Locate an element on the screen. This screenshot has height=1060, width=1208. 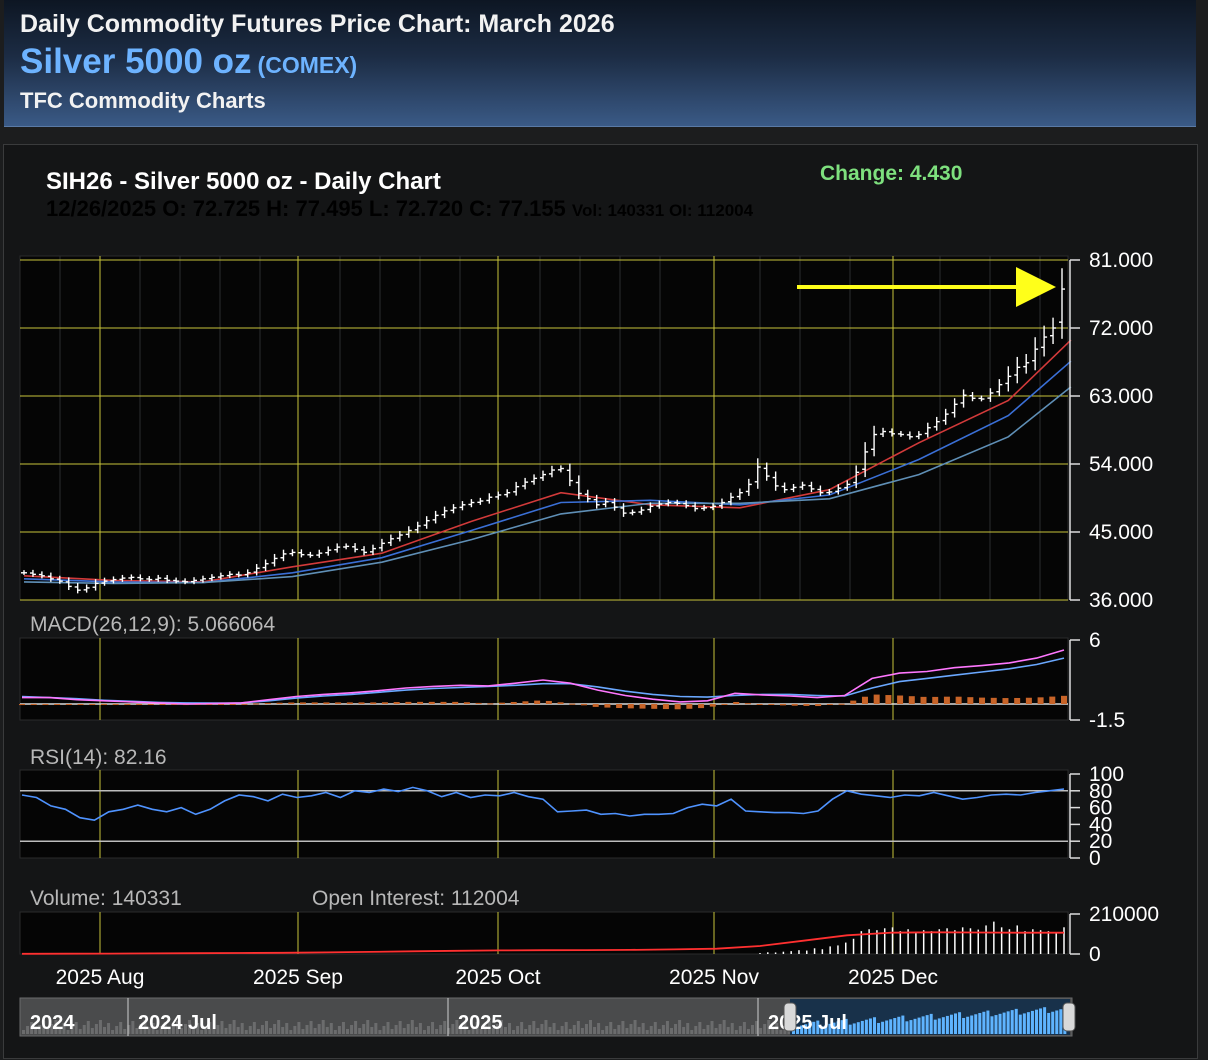
axis-tick-label: 36.000 is located at coordinates (1121, 600).